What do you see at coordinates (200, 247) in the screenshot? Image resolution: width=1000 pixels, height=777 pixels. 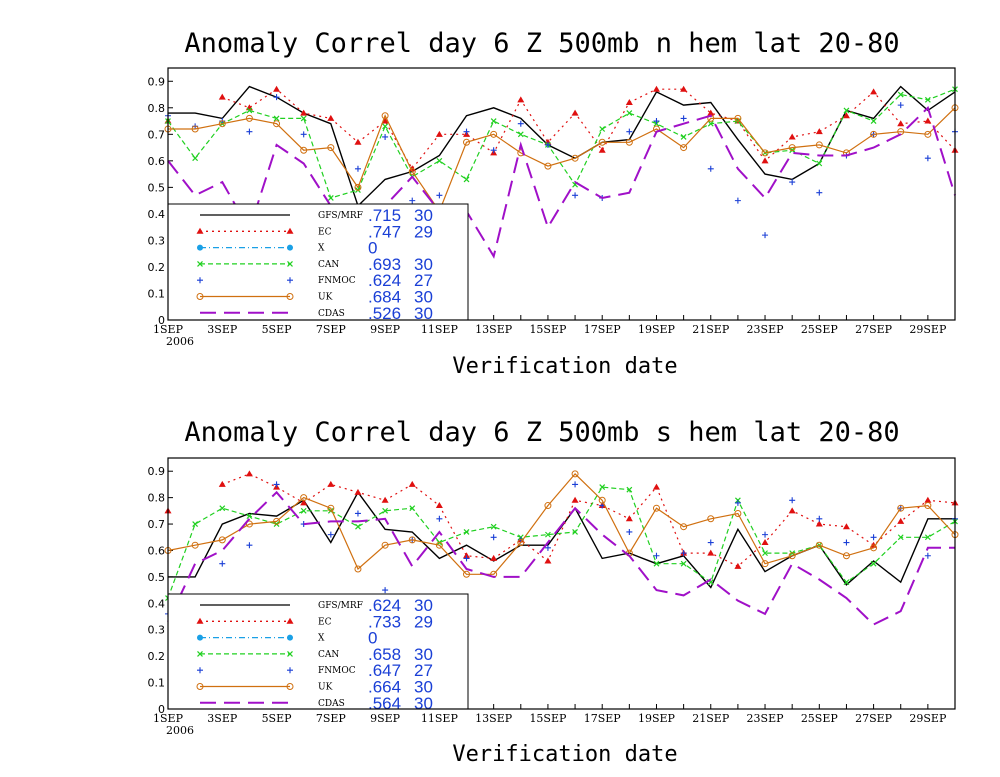 I see `nhem-legend-marker` at bounding box center [200, 247].